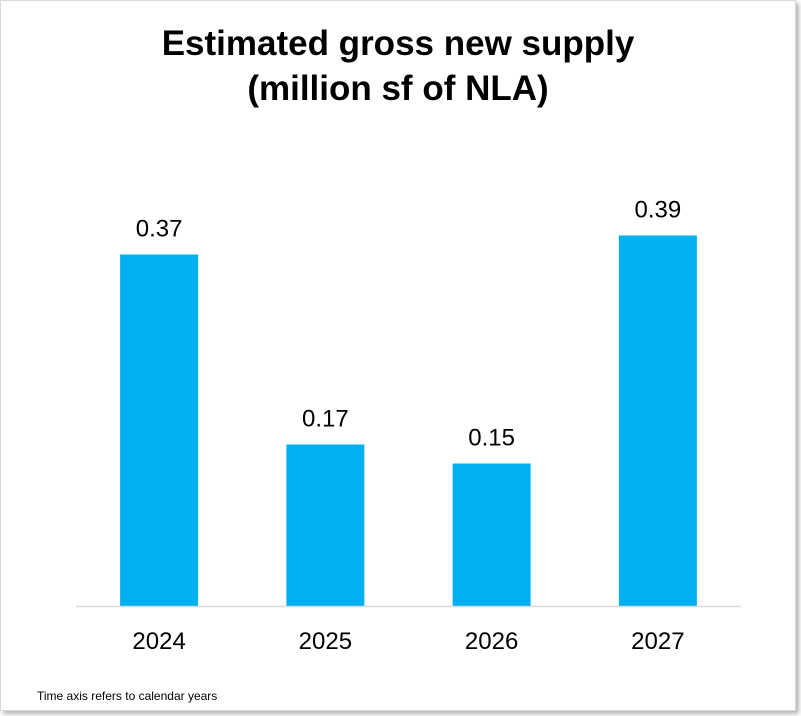 This screenshot has height=716, width=801. What do you see at coordinates (398, 88) in the screenshot?
I see `chart-title-line-2: (million sf of NLA)` at bounding box center [398, 88].